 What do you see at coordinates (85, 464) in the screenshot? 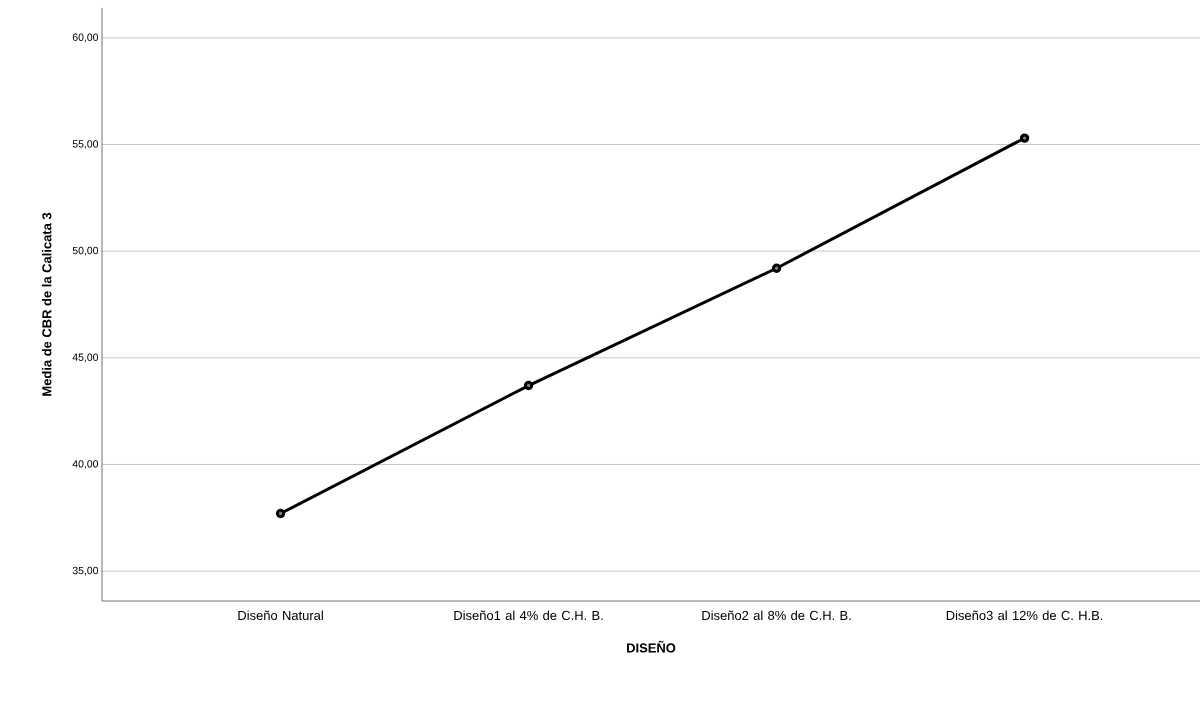
I see `y-tick-label: 40,00` at bounding box center [85, 464].